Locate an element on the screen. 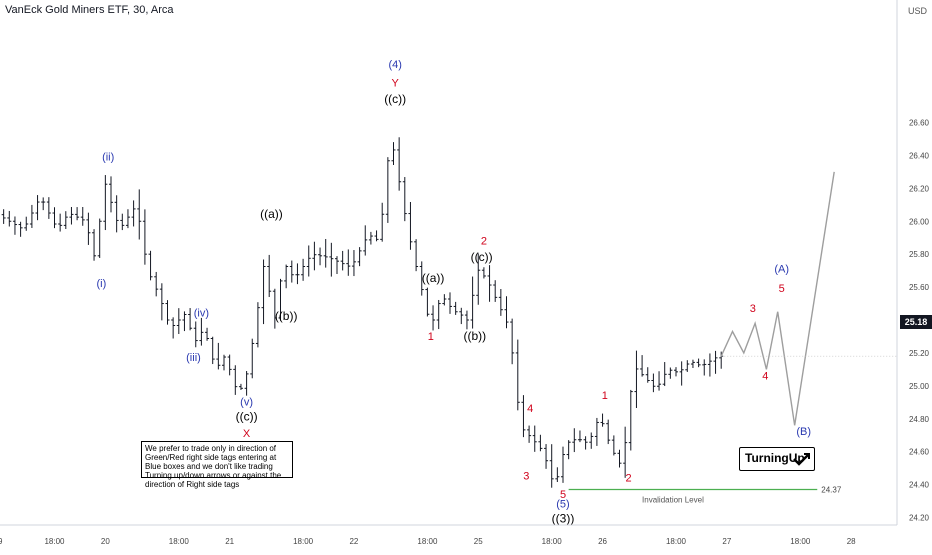 The image size is (932, 555). projection-path is located at coordinates (777, 298).